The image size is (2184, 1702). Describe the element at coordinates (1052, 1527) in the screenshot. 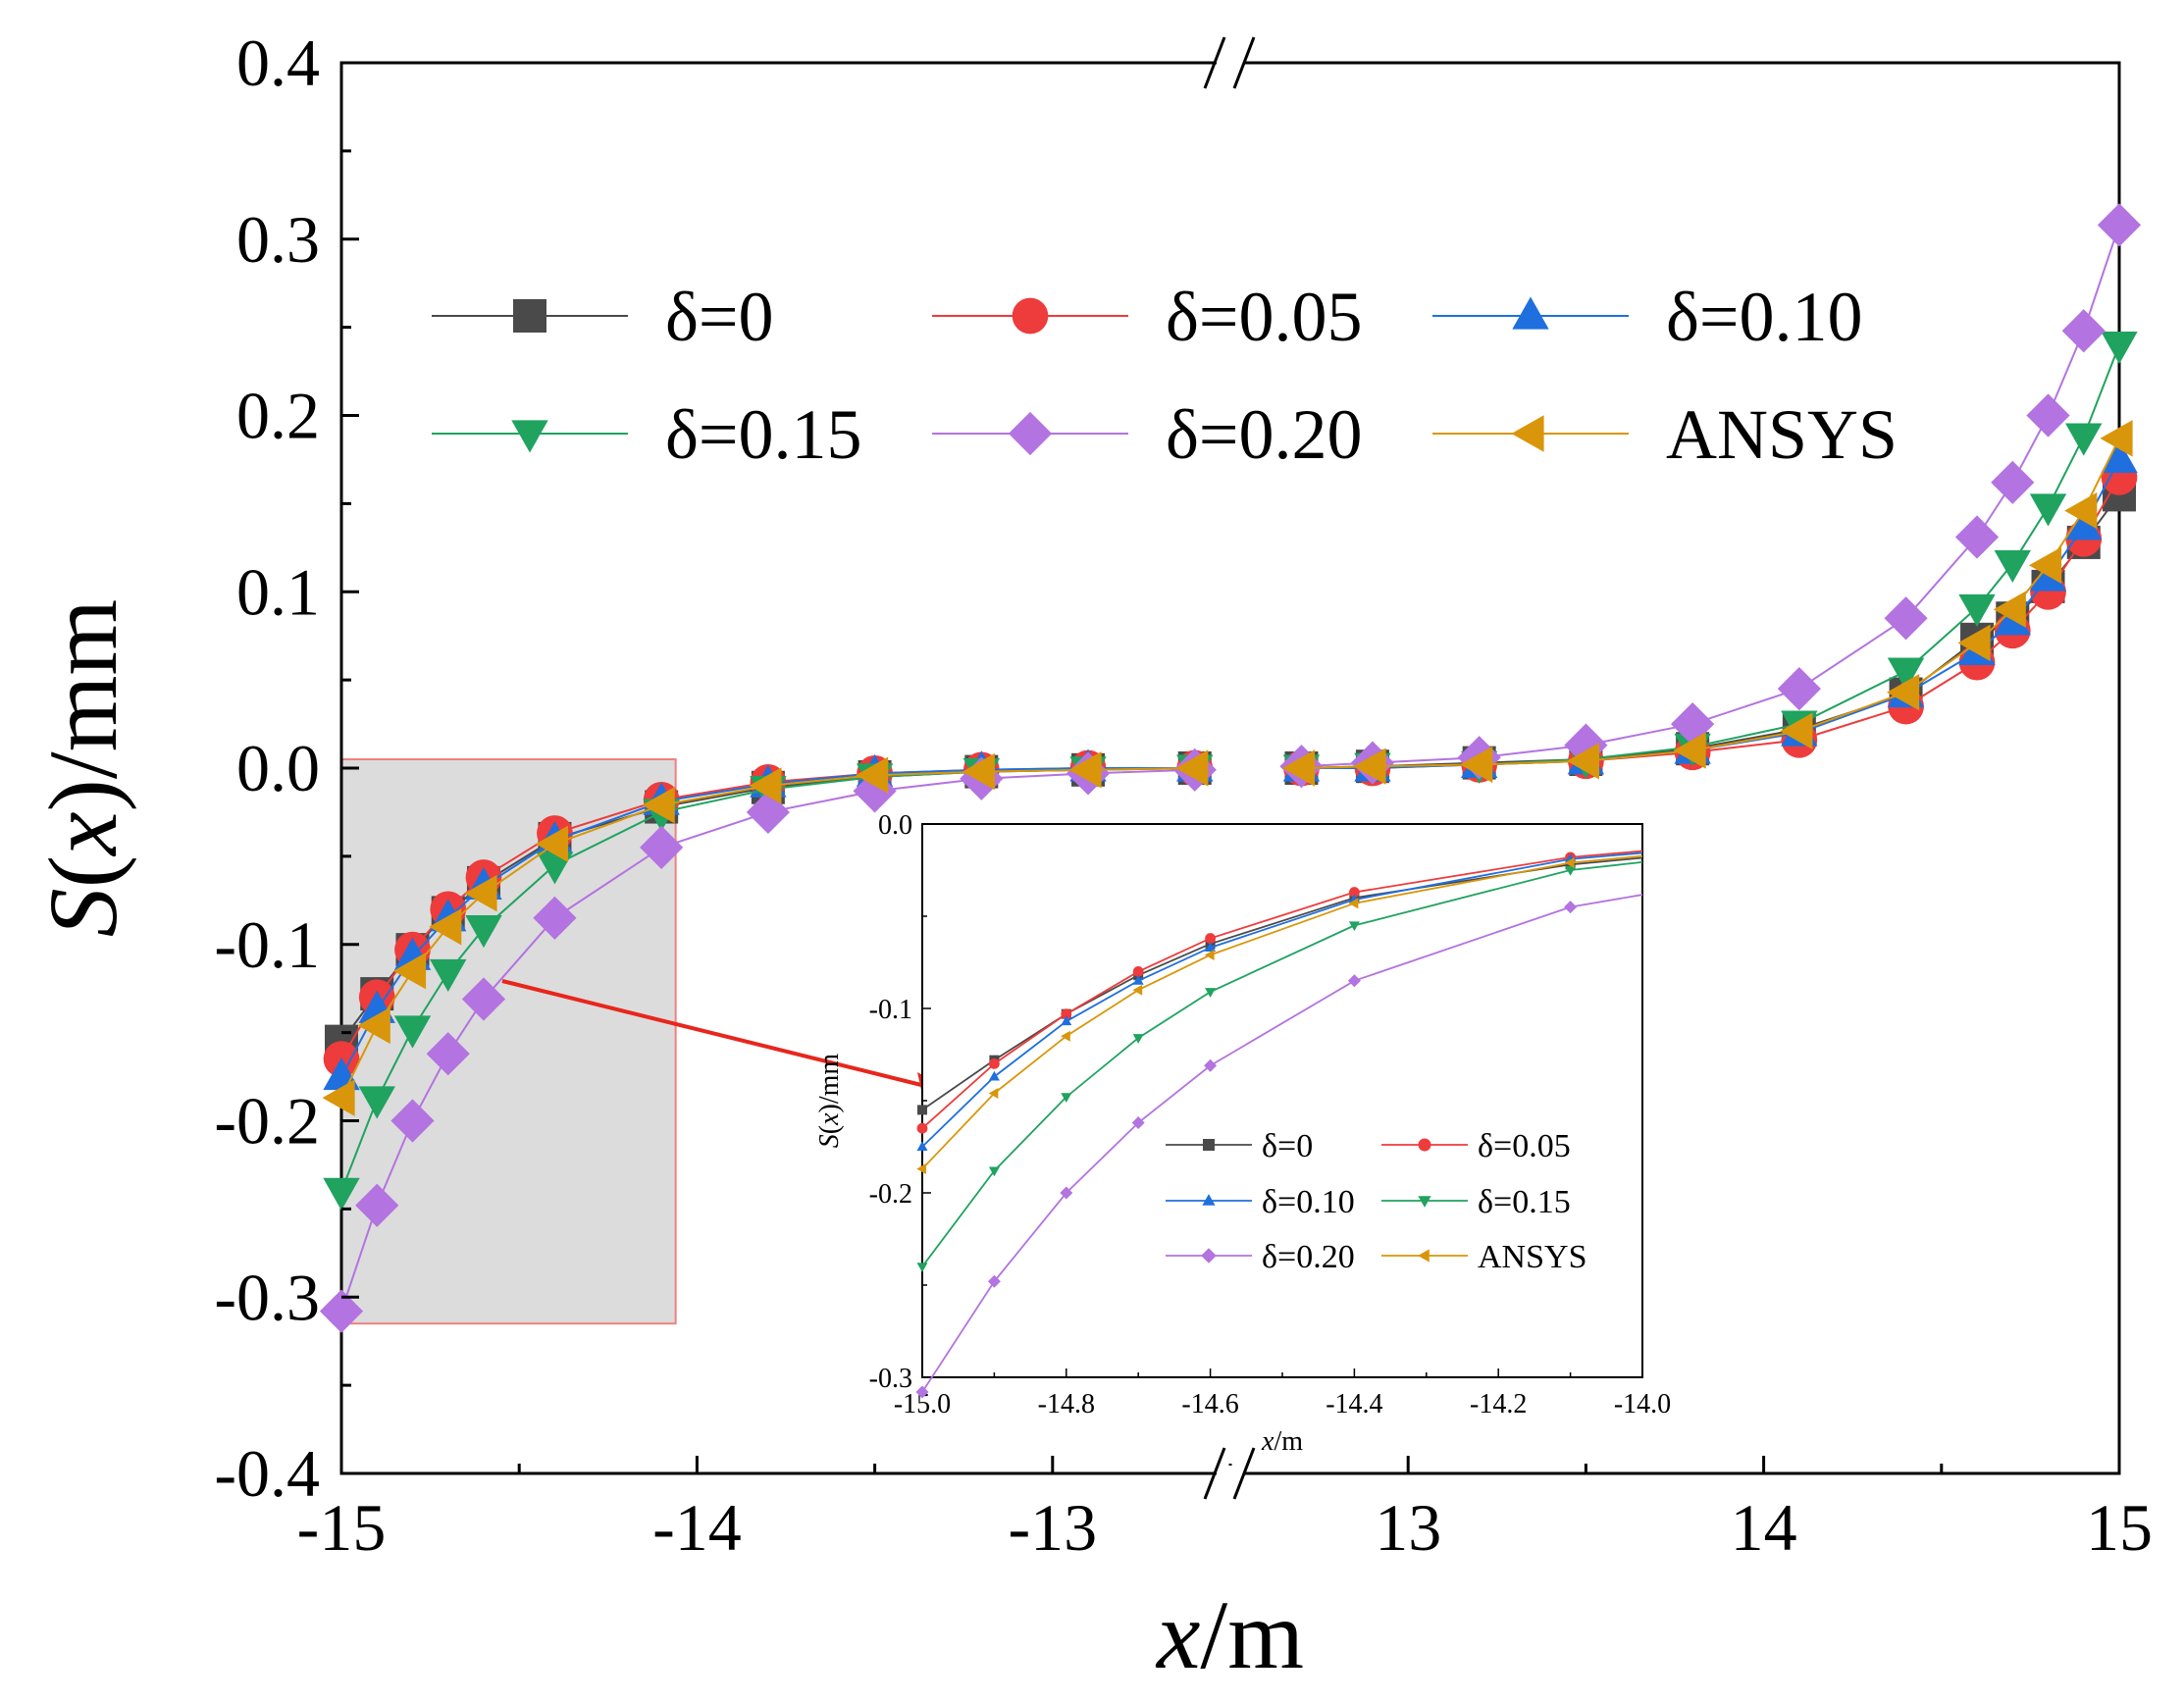

I see `x-tick-label: -13` at that location.